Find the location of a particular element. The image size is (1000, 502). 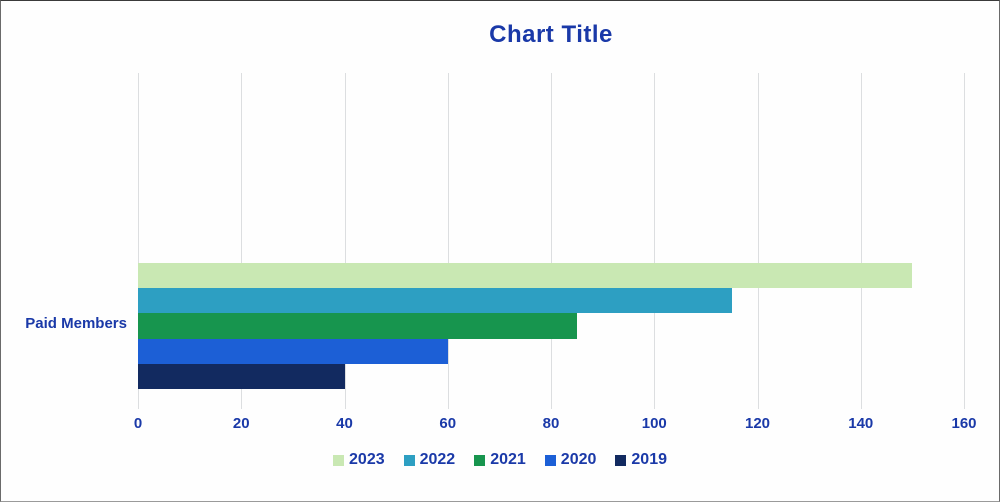

y-axis-category-label: Paid Members is located at coordinates (76, 323).